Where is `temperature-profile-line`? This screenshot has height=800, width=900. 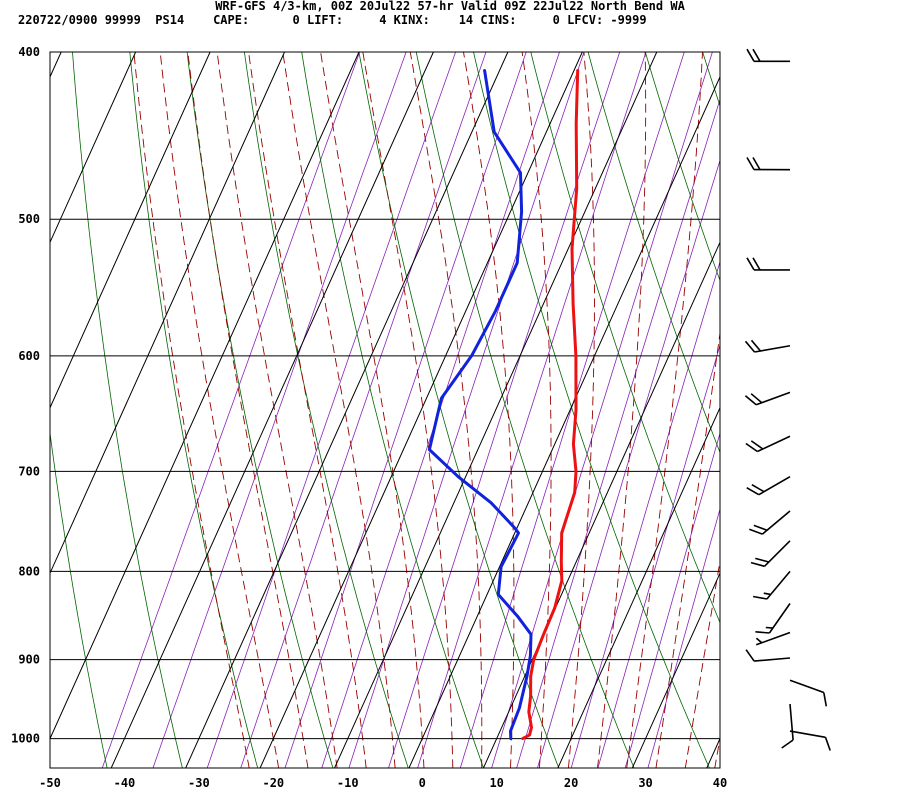 temperature-profile-line is located at coordinates (550, 405).